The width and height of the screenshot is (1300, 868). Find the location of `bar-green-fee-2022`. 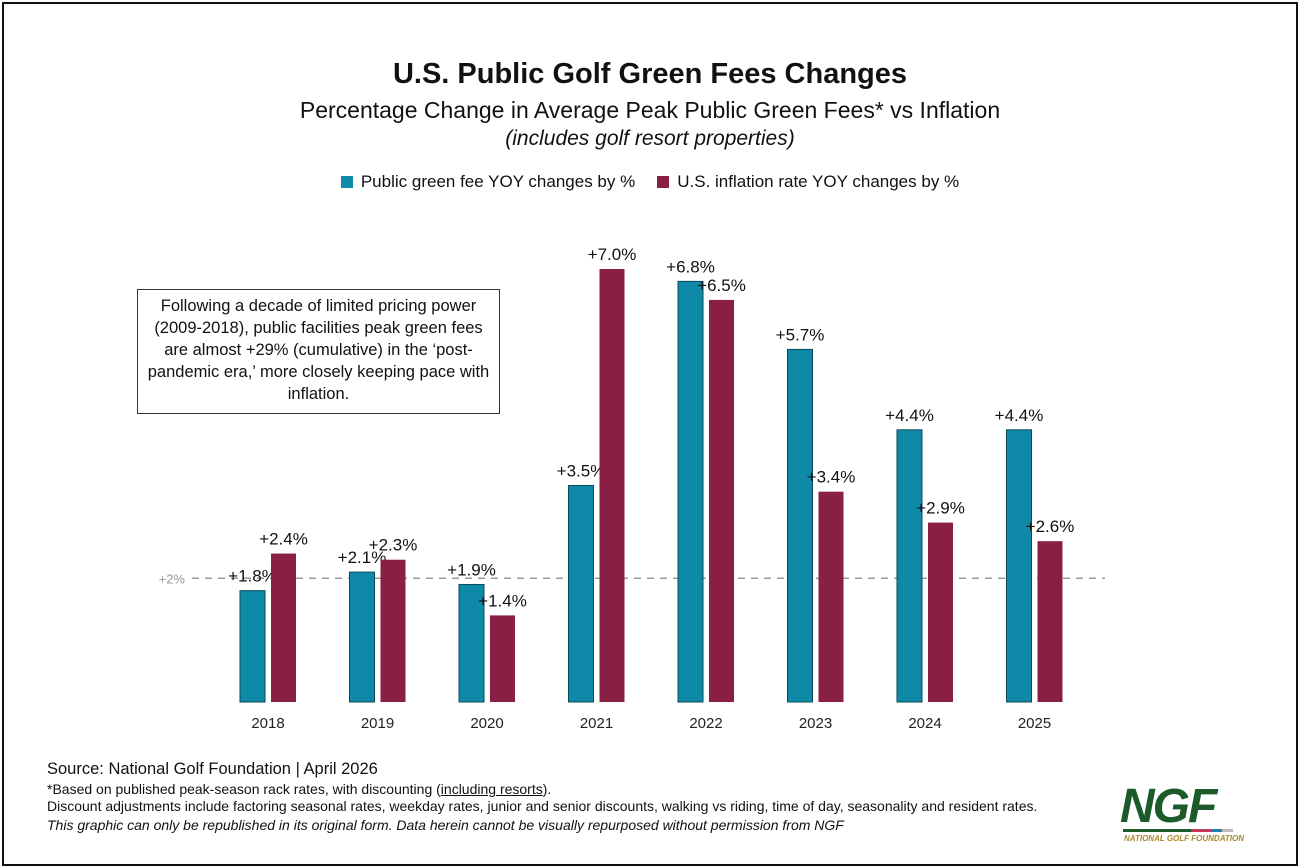

bar-green-fee-2022 is located at coordinates (690, 491).